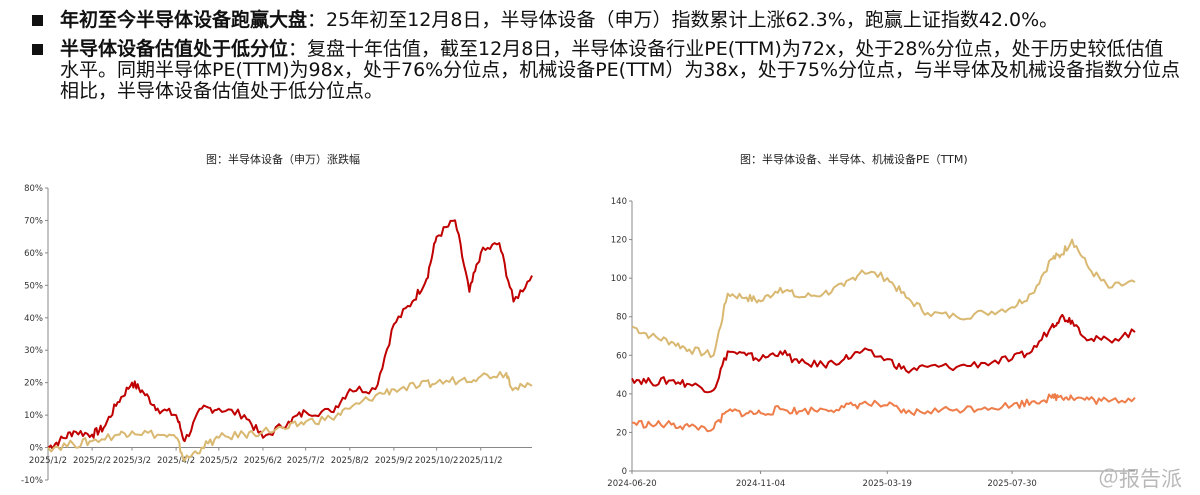 The height and width of the screenshot is (495, 1200). I want to click on y-tick-label: 100, so click(619, 279).